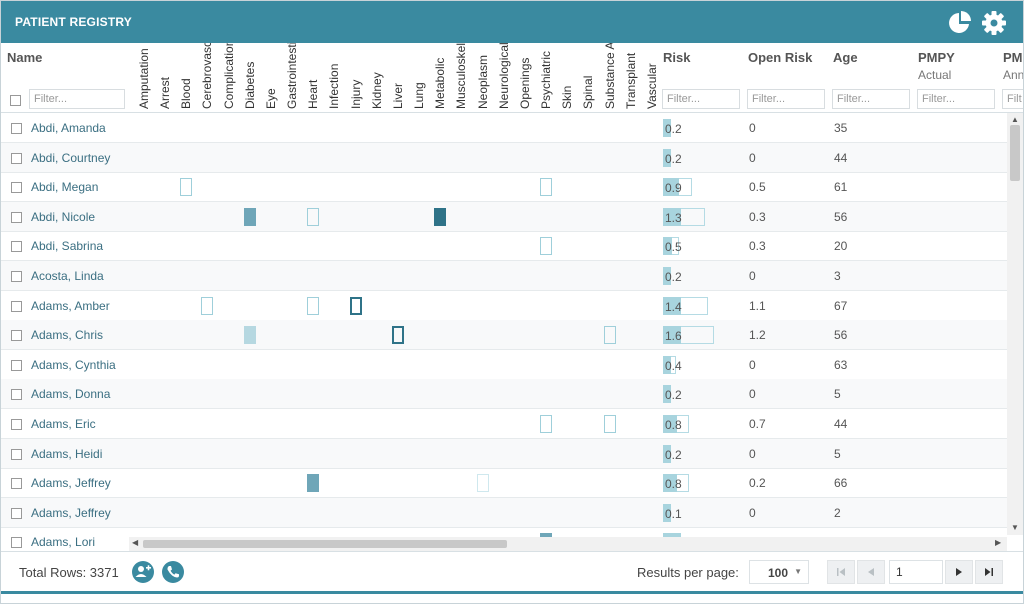 The height and width of the screenshot is (604, 1024). What do you see at coordinates (631, 76) in the screenshot?
I see `condition-header-transplant: Transplant` at bounding box center [631, 76].